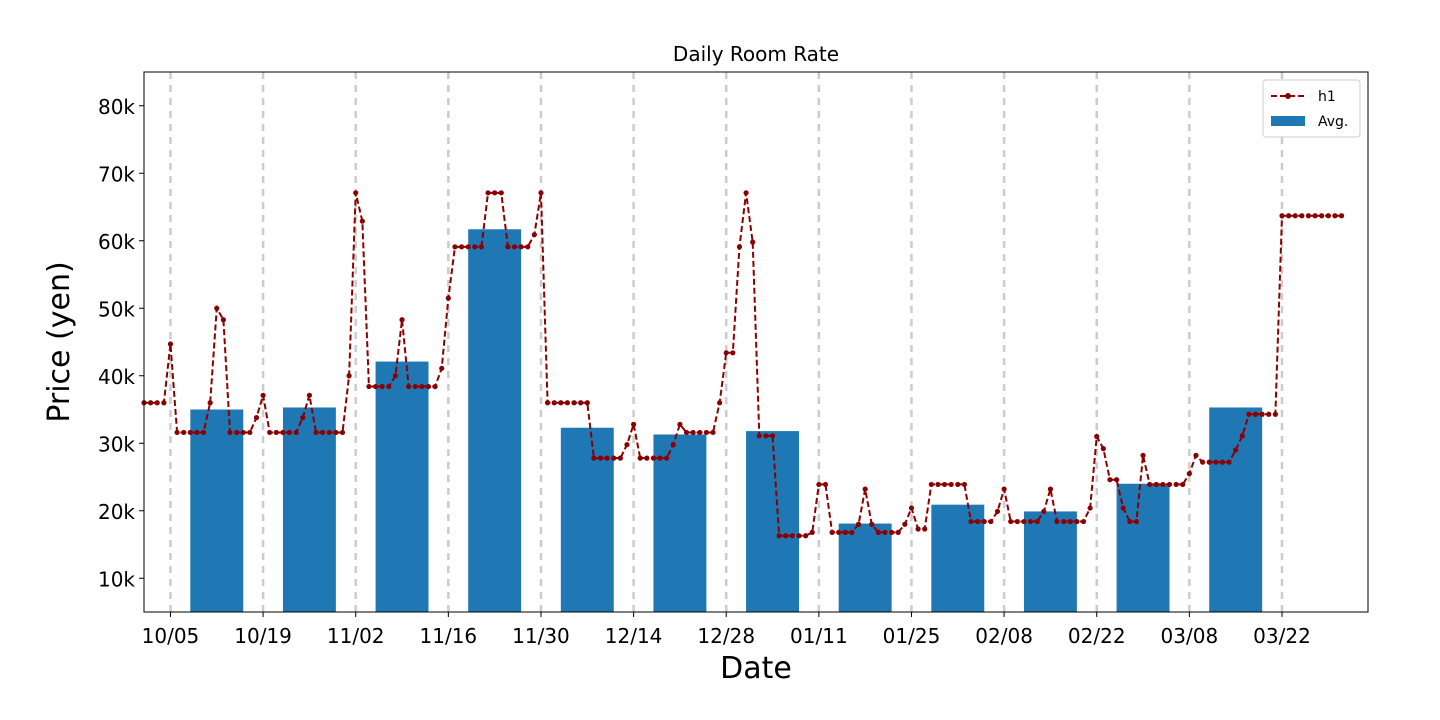 The height and width of the screenshot is (720, 1440). I want to click on x-tick-label: 03/08, so click(1190, 636).